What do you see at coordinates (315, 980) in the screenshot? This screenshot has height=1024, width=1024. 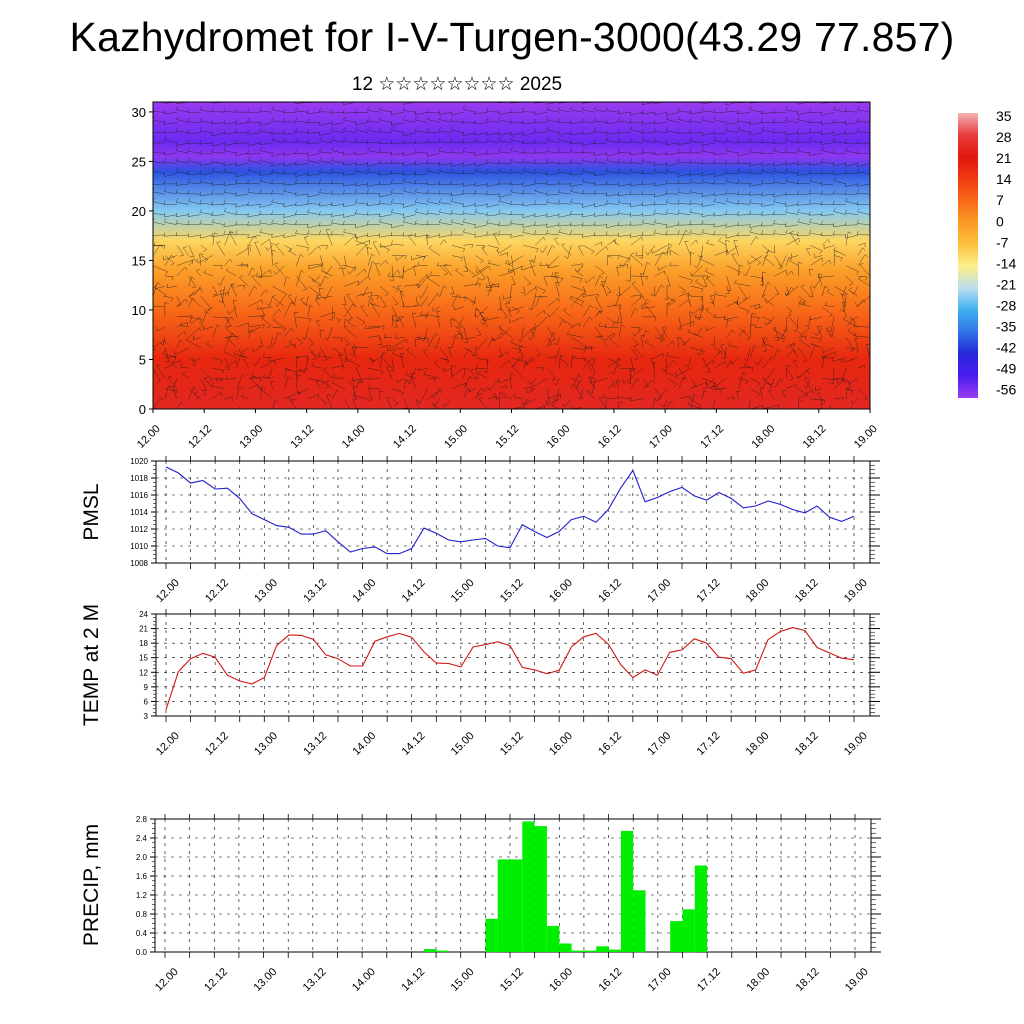 I see `precip-x-tick-label: 13.12` at bounding box center [315, 980].